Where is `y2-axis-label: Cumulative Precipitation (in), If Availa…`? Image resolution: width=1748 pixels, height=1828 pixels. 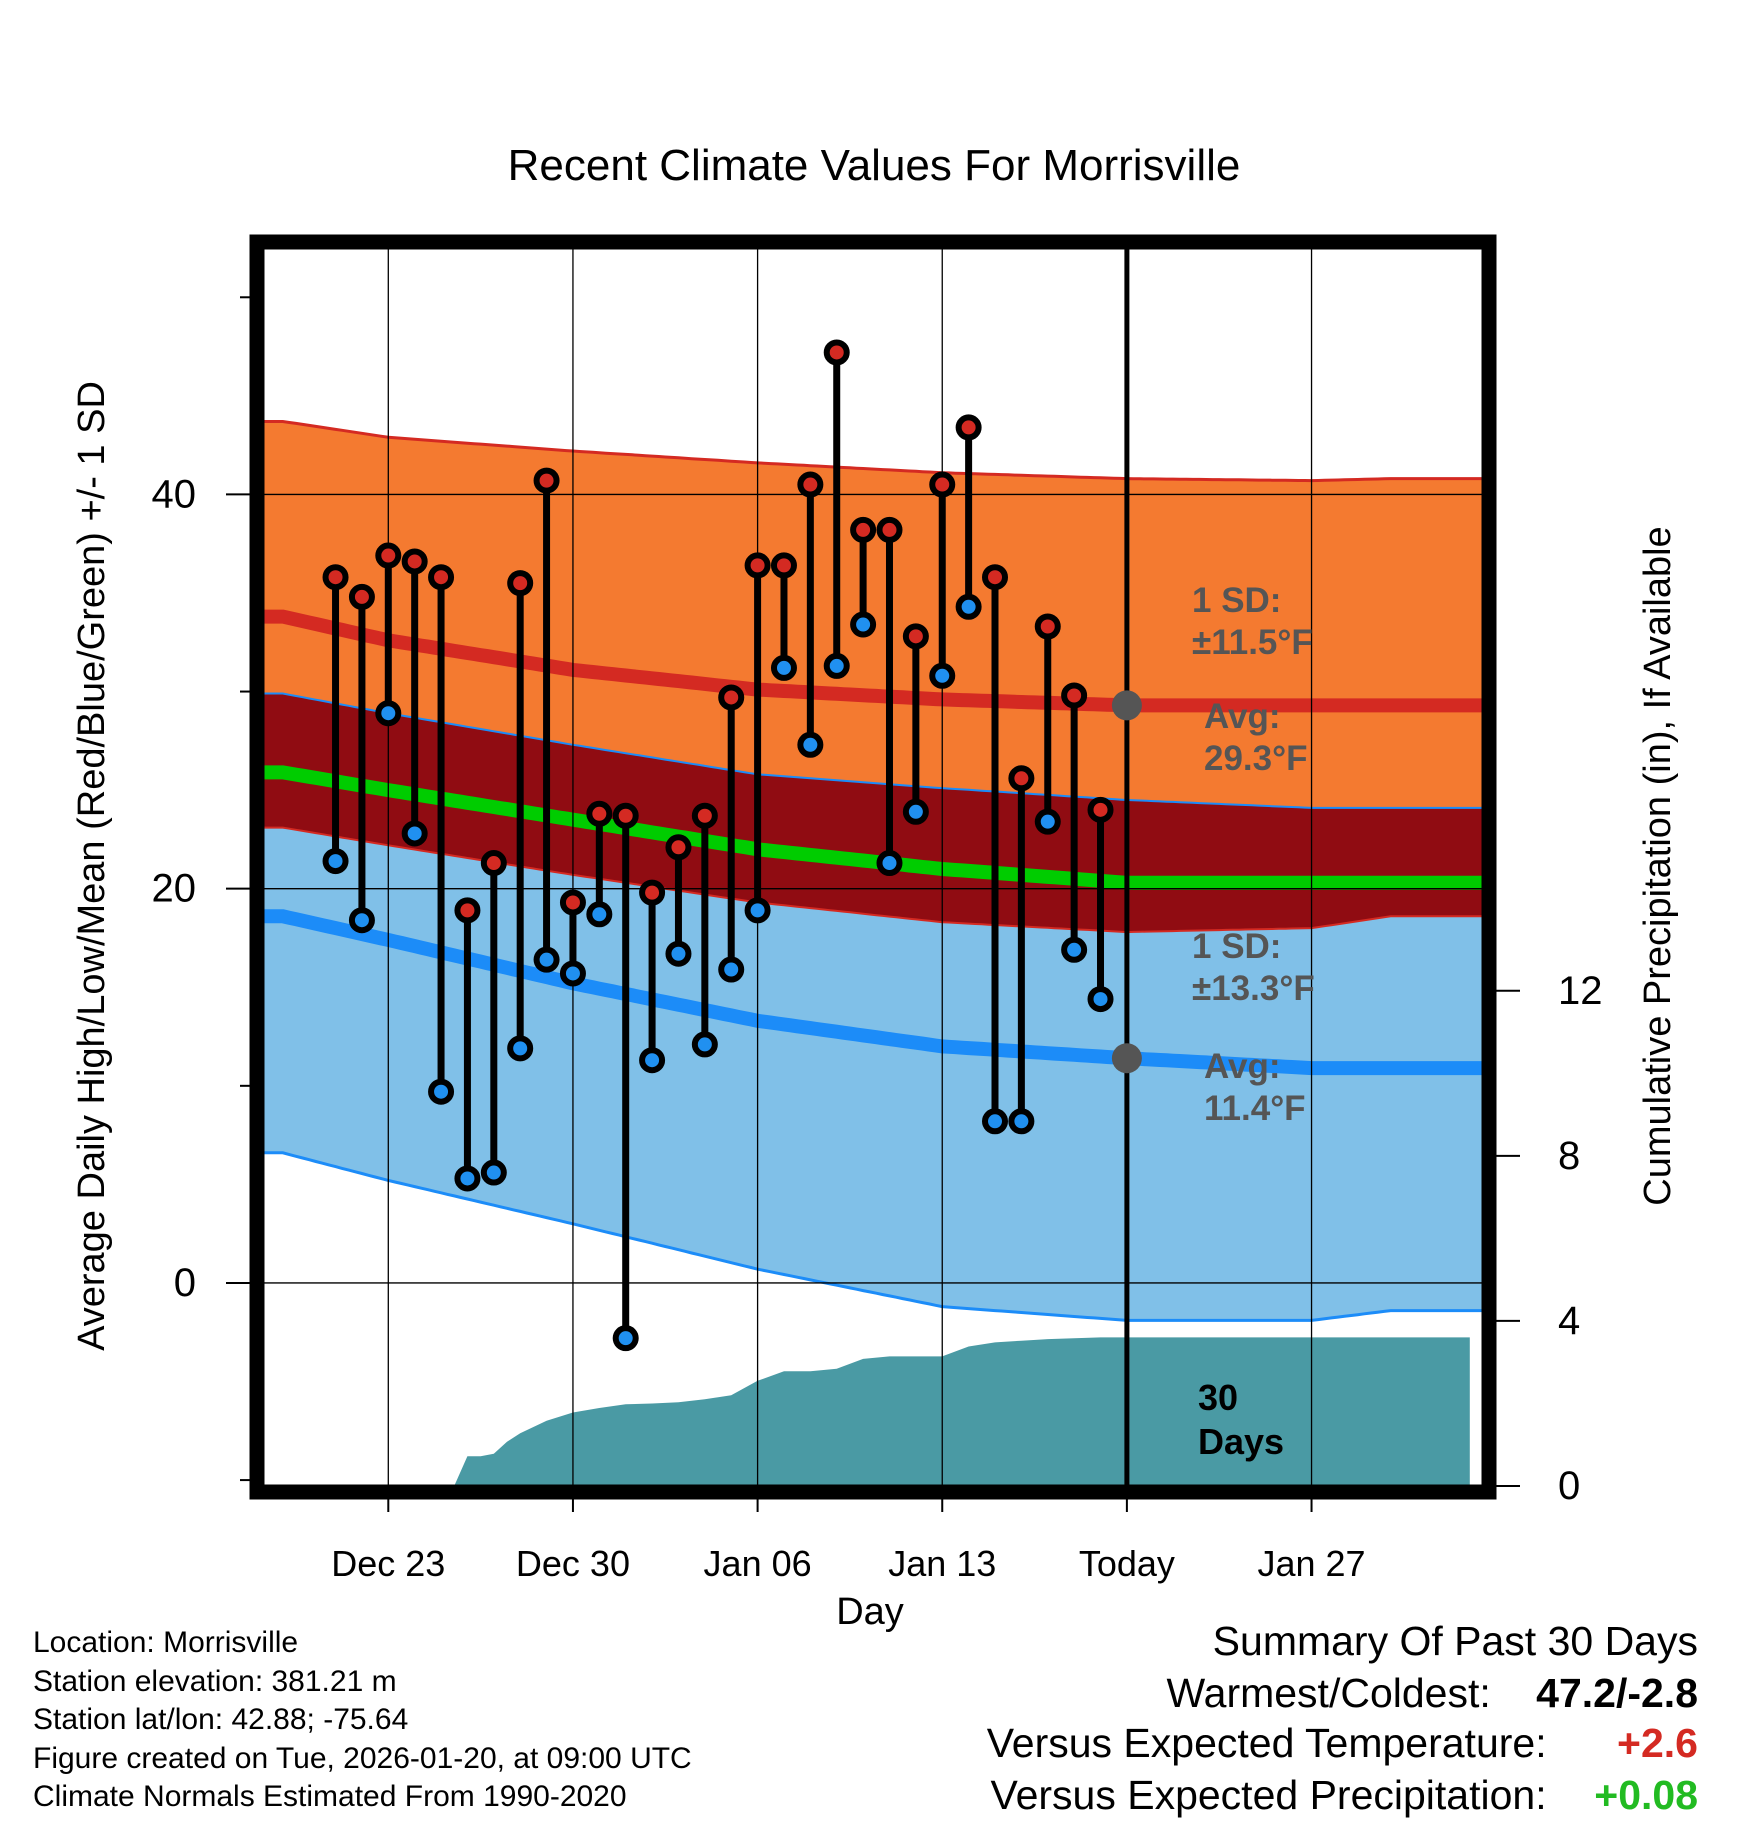 y2-axis-label: Cumulative Precipitation (in), If Availa… is located at coordinates (1658, 865).